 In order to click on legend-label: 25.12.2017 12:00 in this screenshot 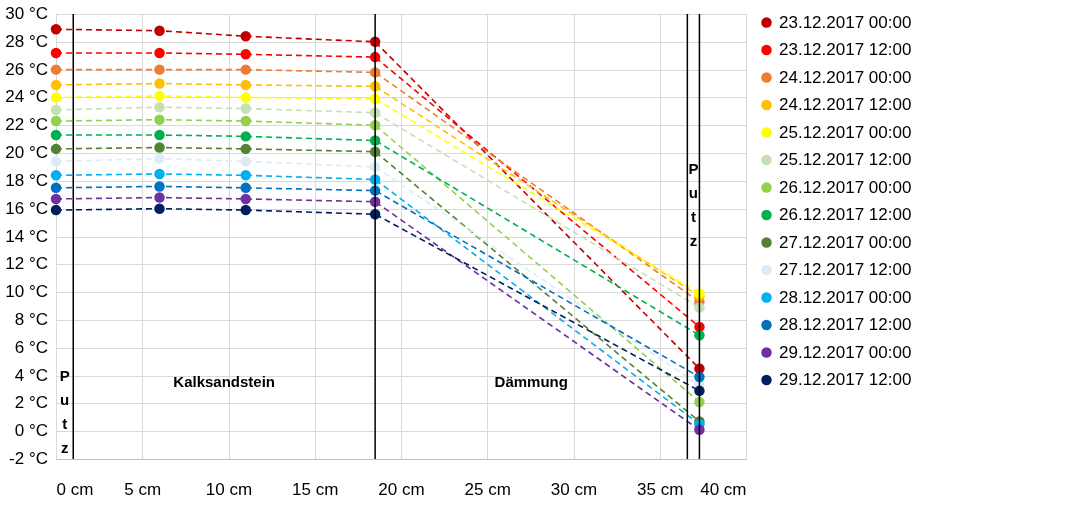, I will do `click(845, 159)`.